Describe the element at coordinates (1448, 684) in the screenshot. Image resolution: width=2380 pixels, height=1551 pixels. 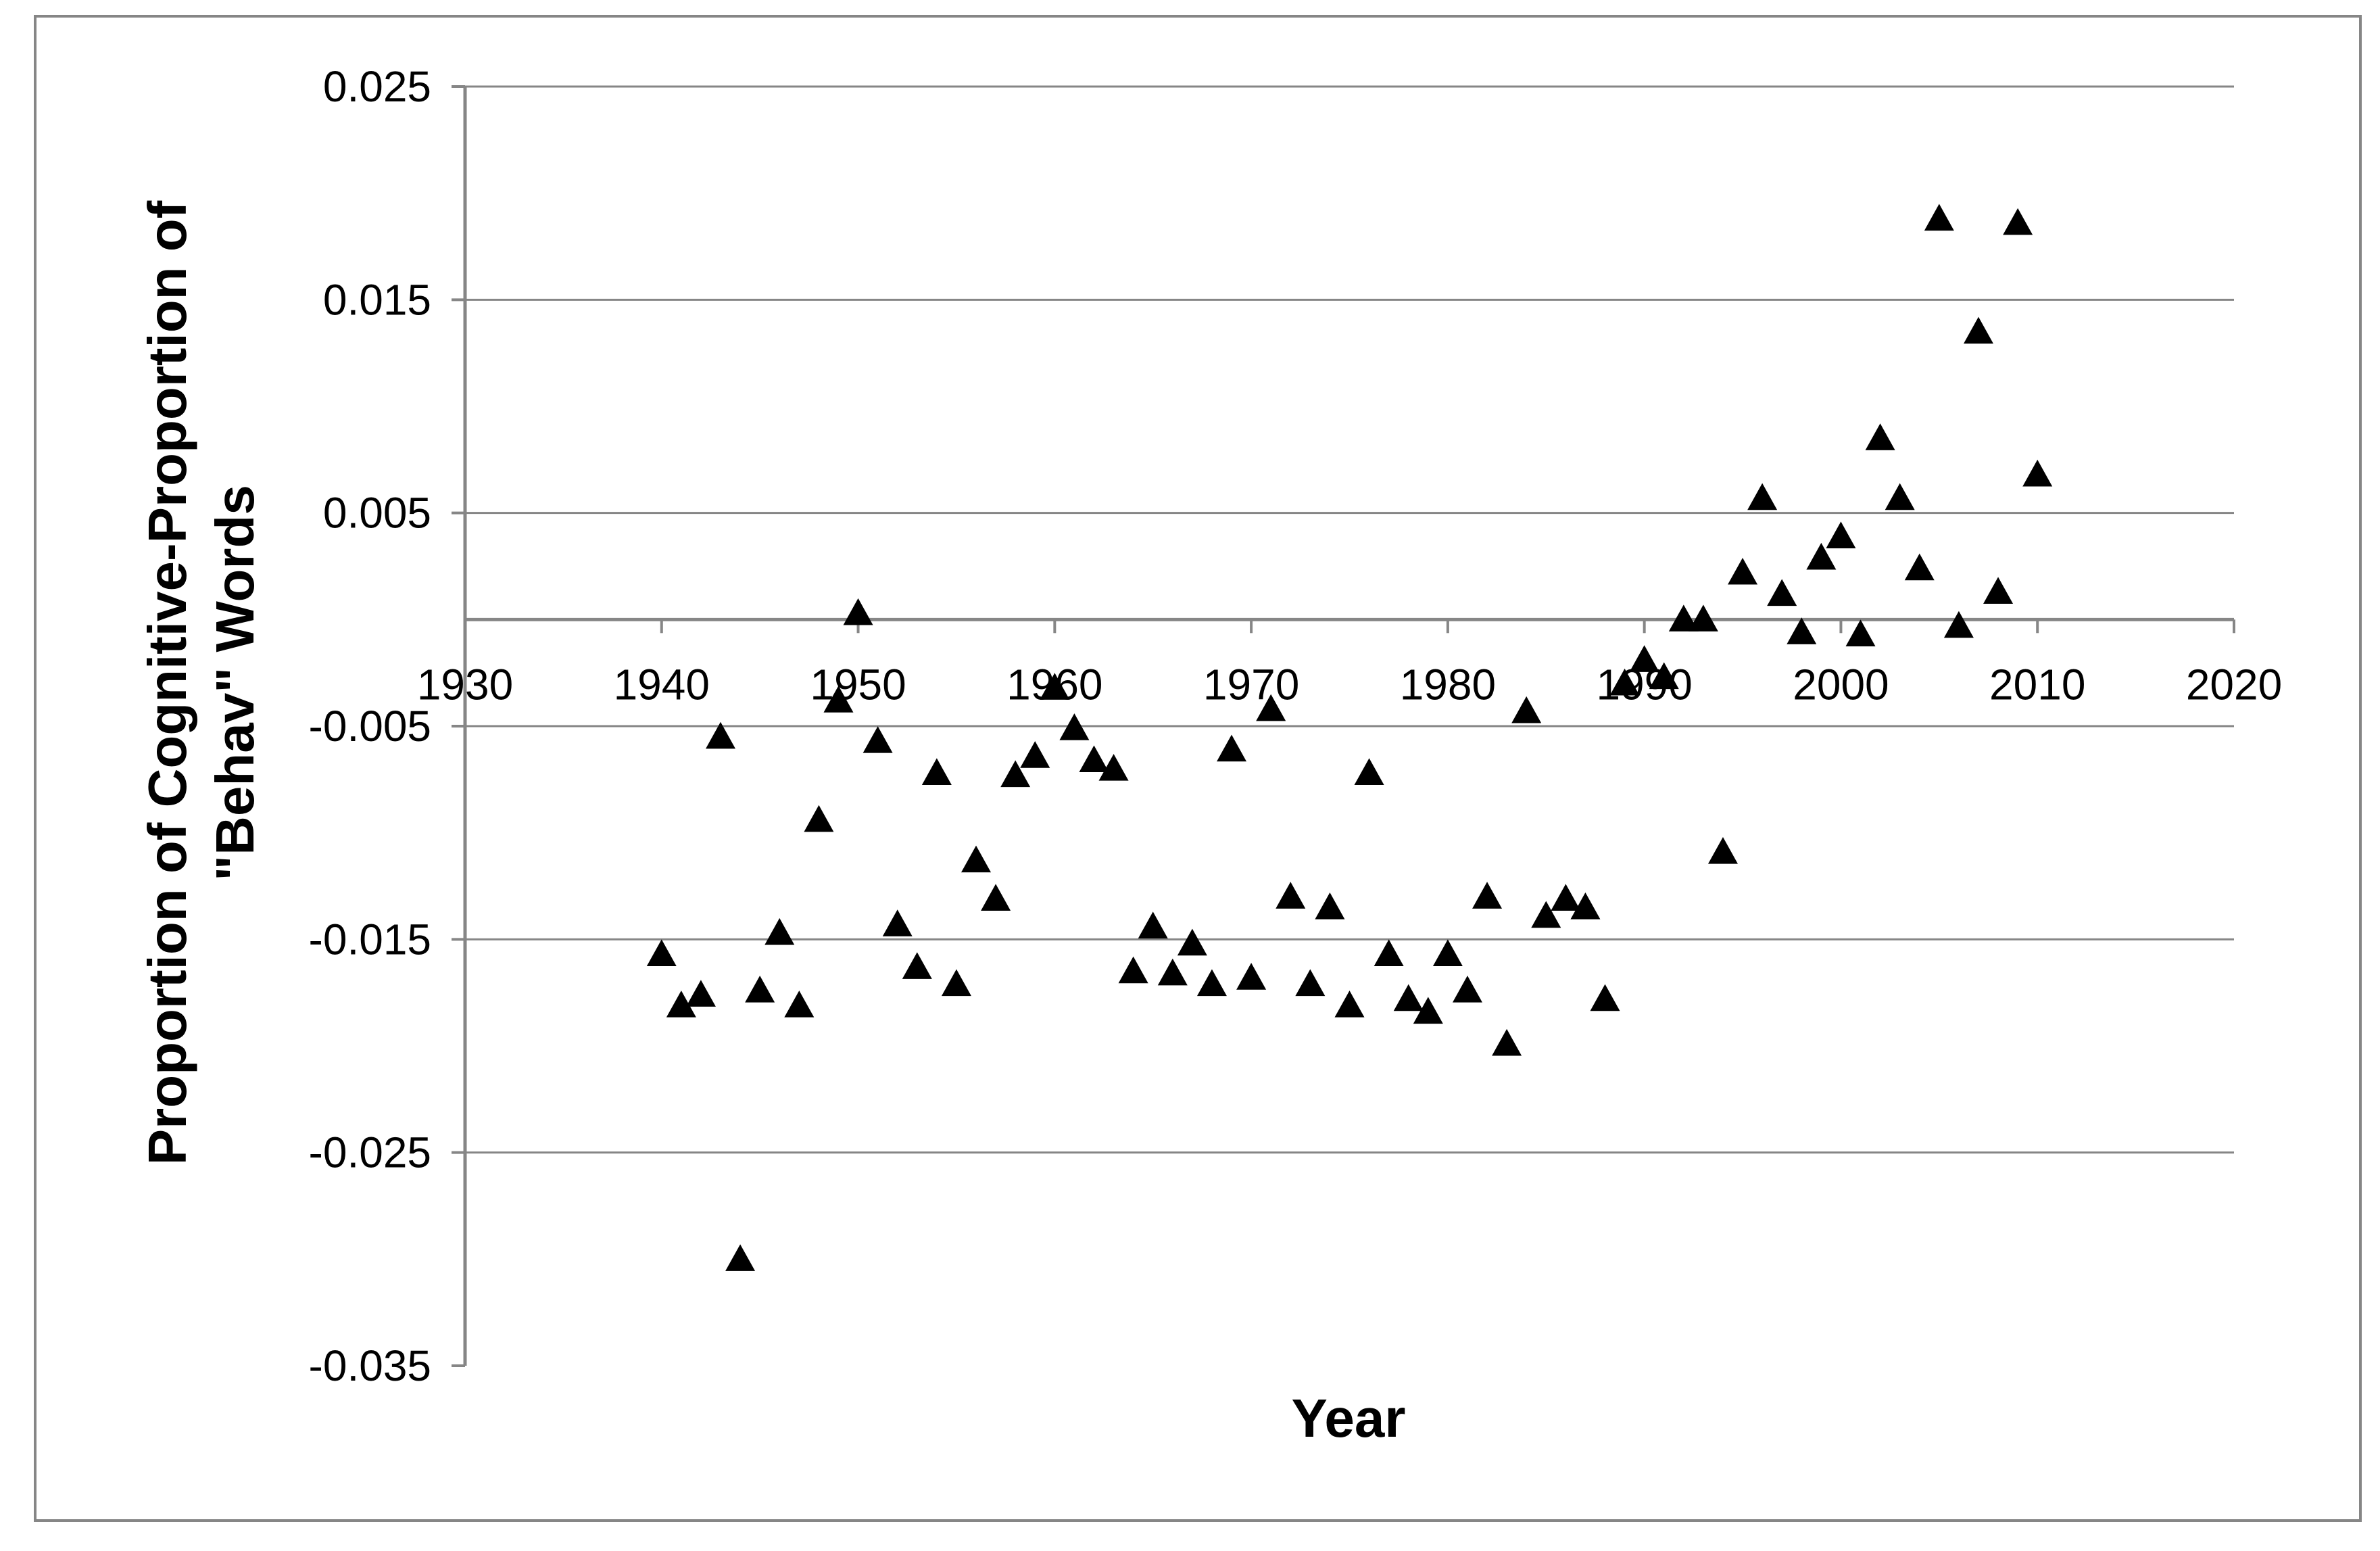
I see `x-tick-label: 1980` at that location.